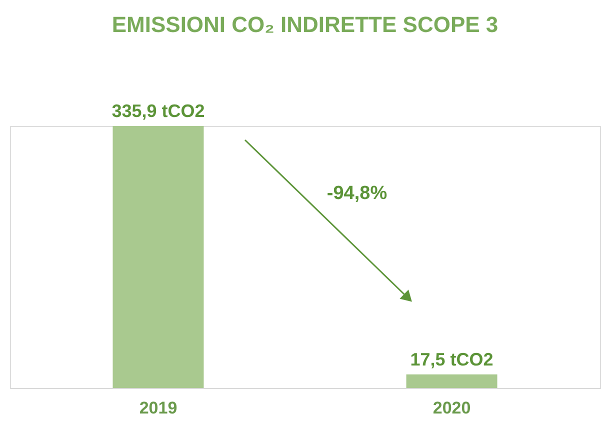  What do you see at coordinates (357, 193) in the screenshot?
I see `annotation: -94,8%` at bounding box center [357, 193].